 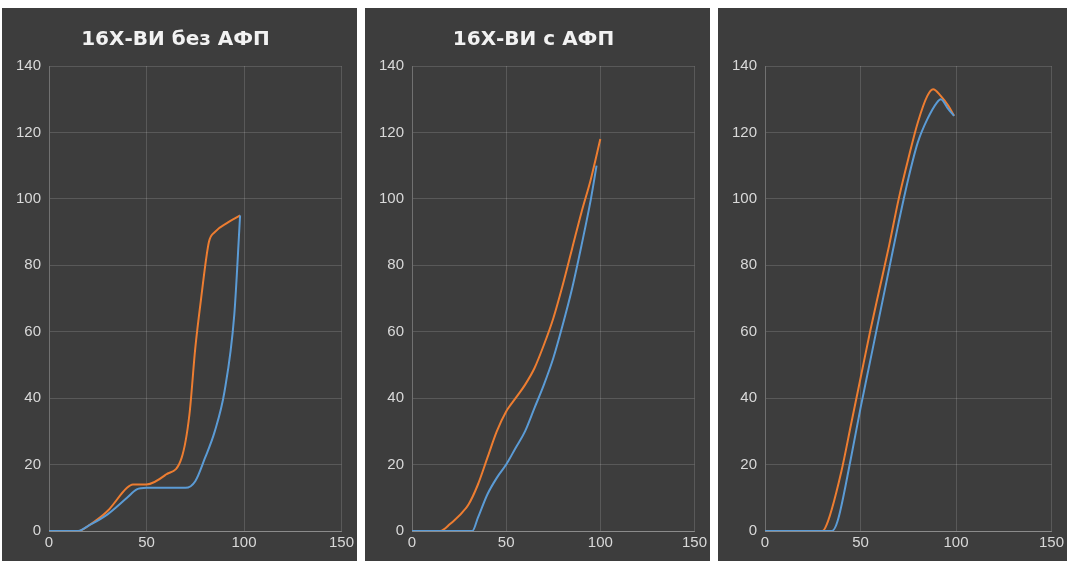 What do you see at coordinates (175, 38) in the screenshot?
I see `chart-title: 16Х-ВИ без АФП` at bounding box center [175, 38].